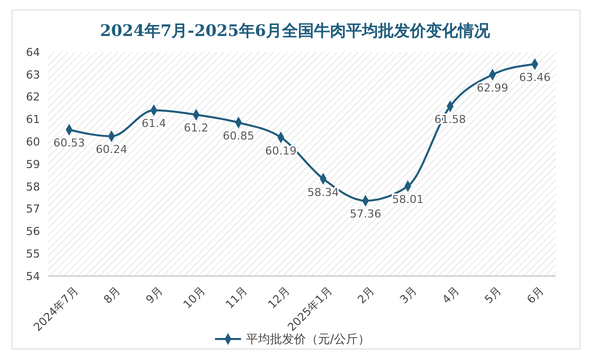 The height and width of the screenshot is (361, 590). Describe the element at coordinates (492, 88) in the screenshot. I see `data-label: 62.99` at that location.